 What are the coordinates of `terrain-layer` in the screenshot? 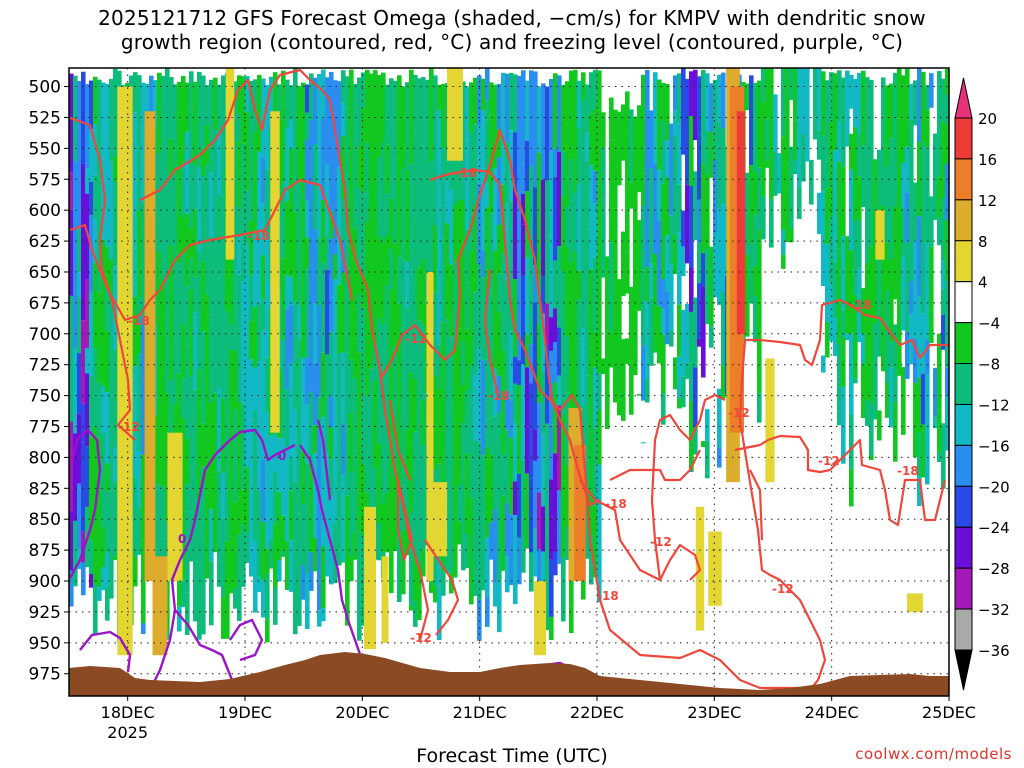 It's located at (509, 674).